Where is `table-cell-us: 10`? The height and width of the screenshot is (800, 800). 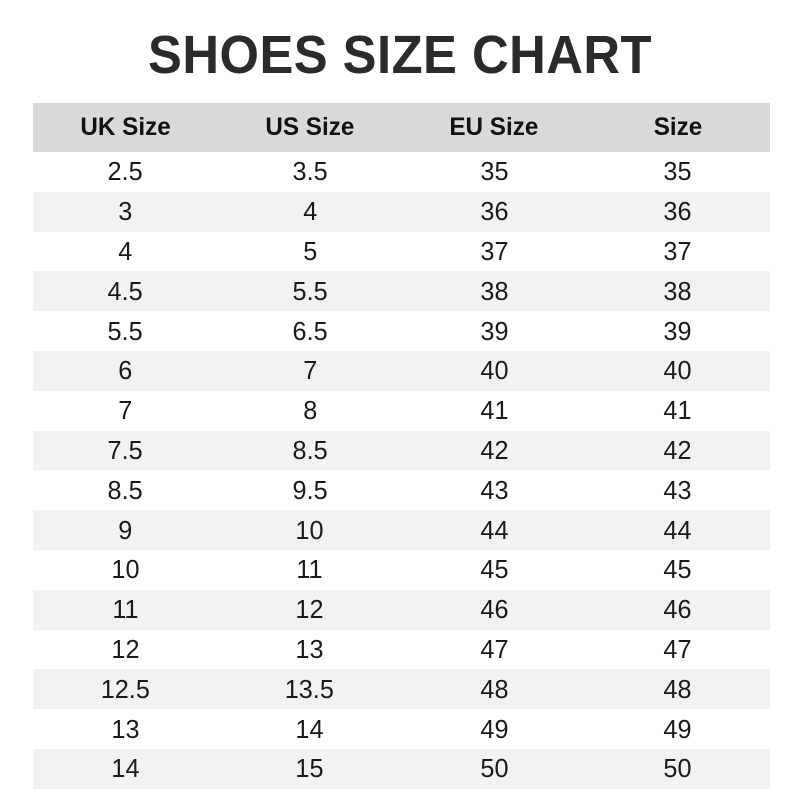
table-cell-us: 10 is located at coordinates (310, 530).